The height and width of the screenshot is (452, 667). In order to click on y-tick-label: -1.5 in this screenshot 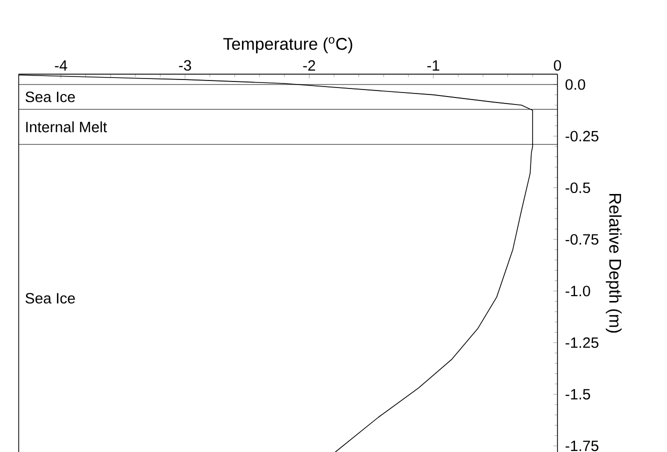, I will do `click(578, 394)`.